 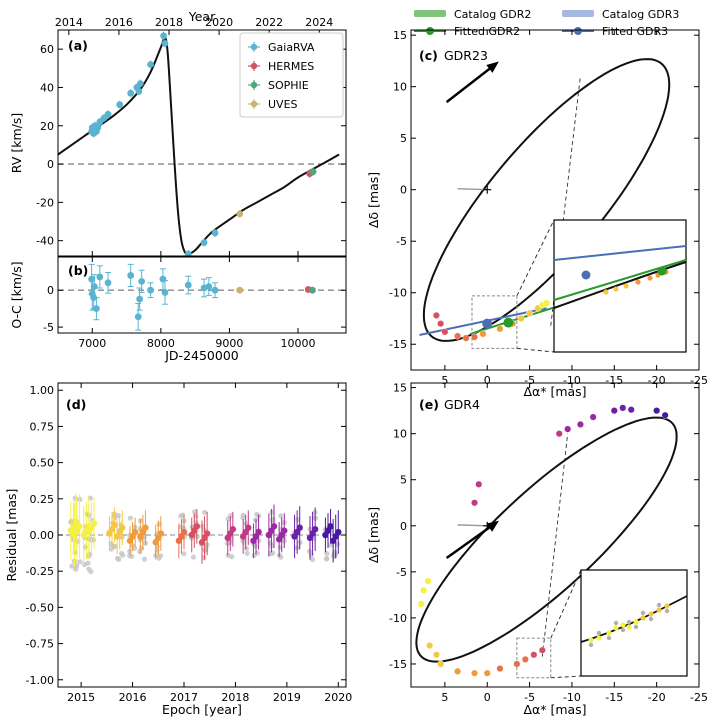 What do you see at coordinates (403, 526) in the screenshot?
I see `orbit-ytick-label-3: 0` at bounding box center [403, 526].